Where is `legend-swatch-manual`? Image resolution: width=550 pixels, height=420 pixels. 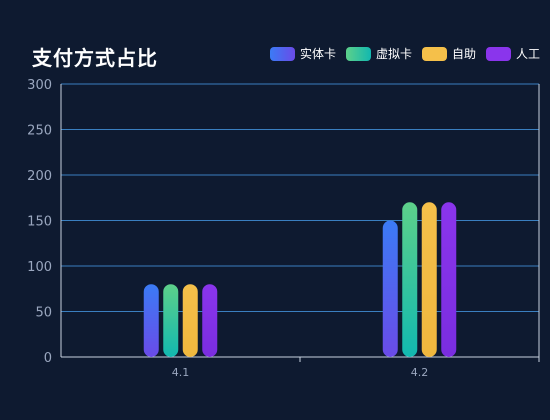 legend-swatch-manual is located at coordinates (498, 53).